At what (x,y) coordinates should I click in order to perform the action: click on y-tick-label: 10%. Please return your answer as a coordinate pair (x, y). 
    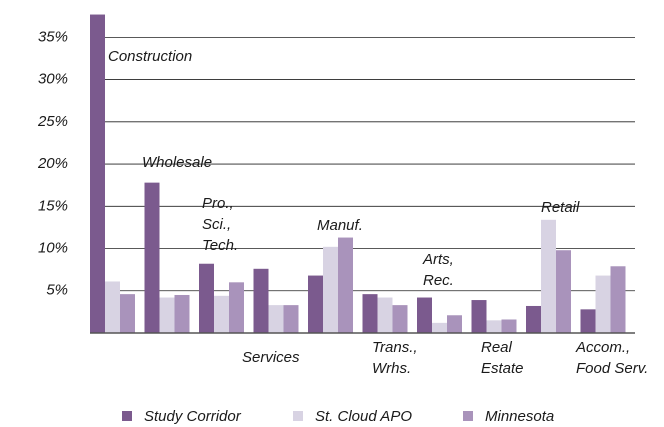
    Looking at the image, I should click on (53, 247).